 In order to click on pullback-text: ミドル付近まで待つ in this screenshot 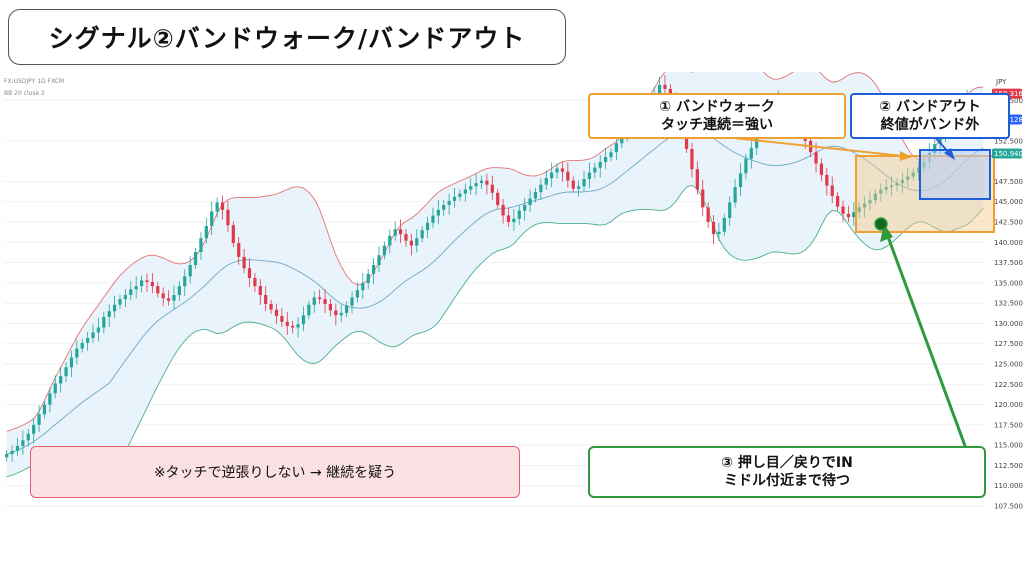, I will do `click(787, 481)`.